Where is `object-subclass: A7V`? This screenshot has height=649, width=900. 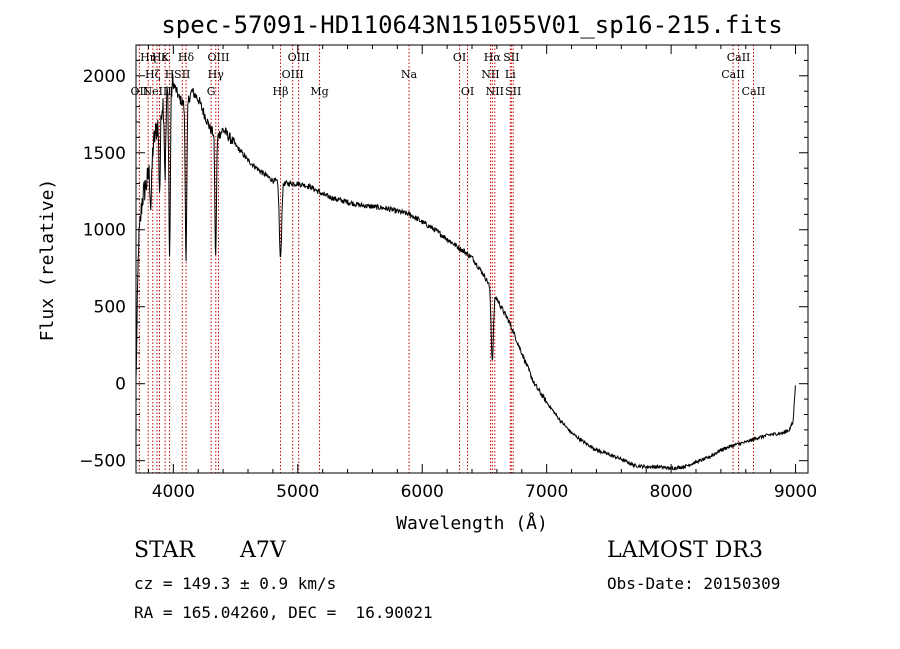 object-subclass: A7V is located at coordinates (263, 550).